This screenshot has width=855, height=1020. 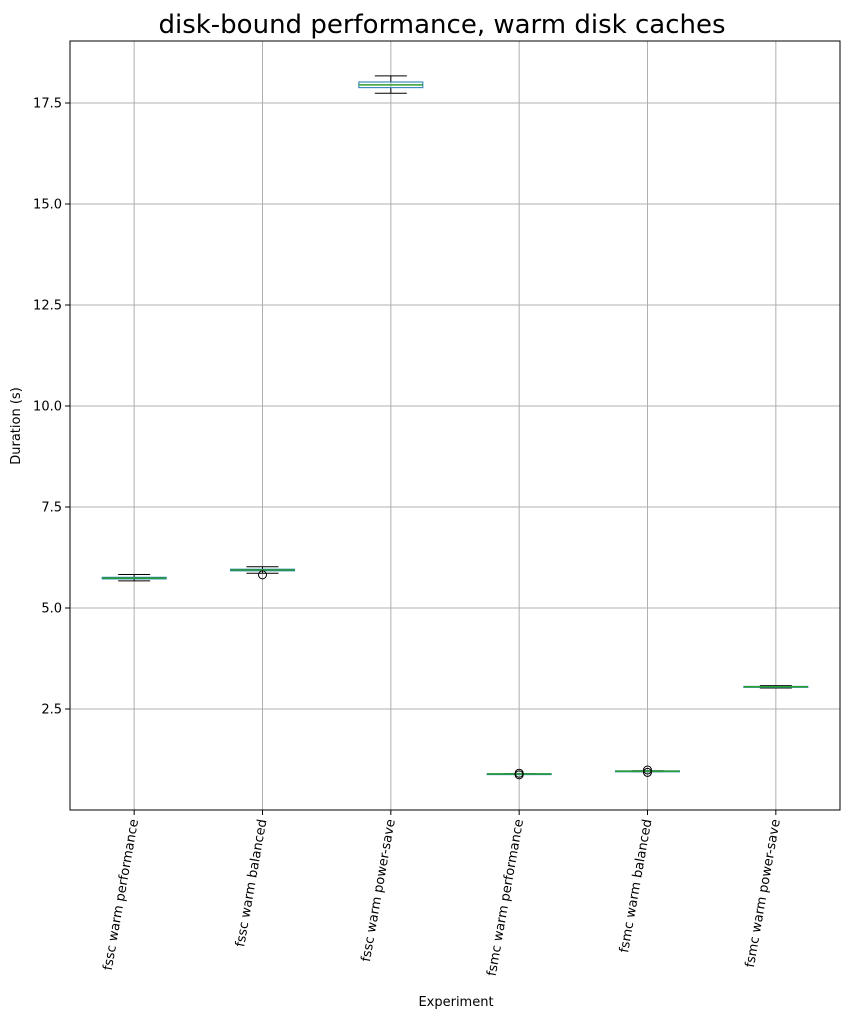 What do you see at coordinates (455, 1002) in the screenshot?
I see `x-axis-label: Experiment` at bounding box center [455, 1002].